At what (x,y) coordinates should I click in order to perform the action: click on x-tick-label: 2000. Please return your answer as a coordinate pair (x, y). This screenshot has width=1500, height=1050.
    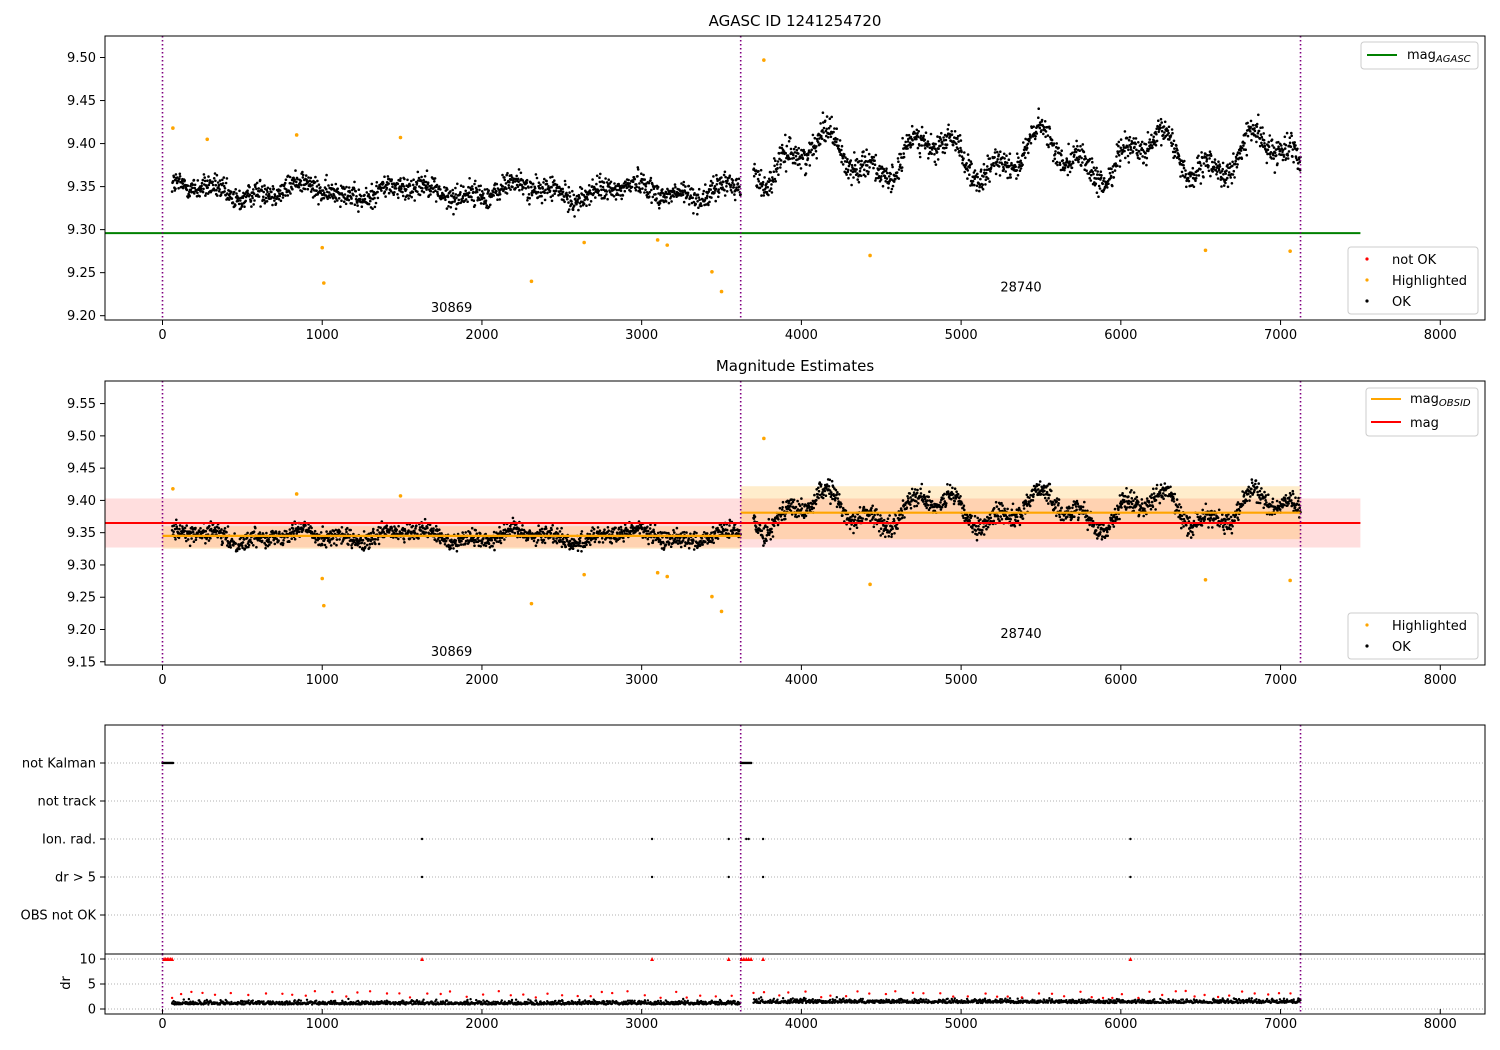
    Looking at the image, I should click on (481, 335).